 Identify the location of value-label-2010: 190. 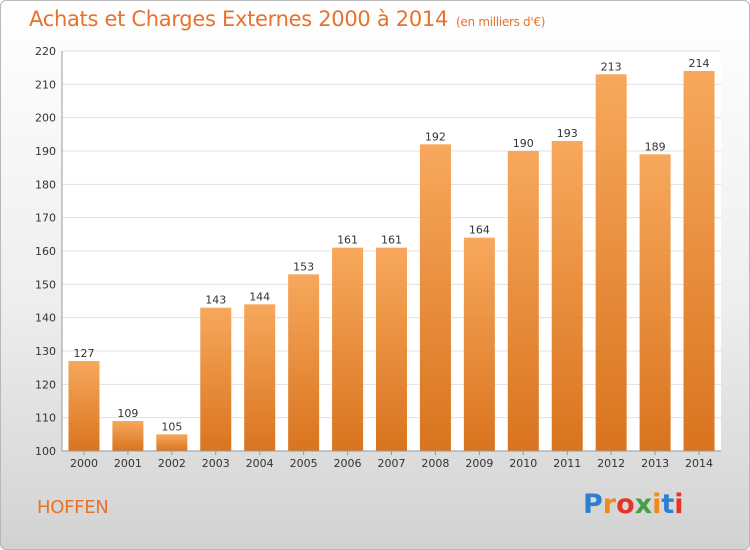
(523, 143).